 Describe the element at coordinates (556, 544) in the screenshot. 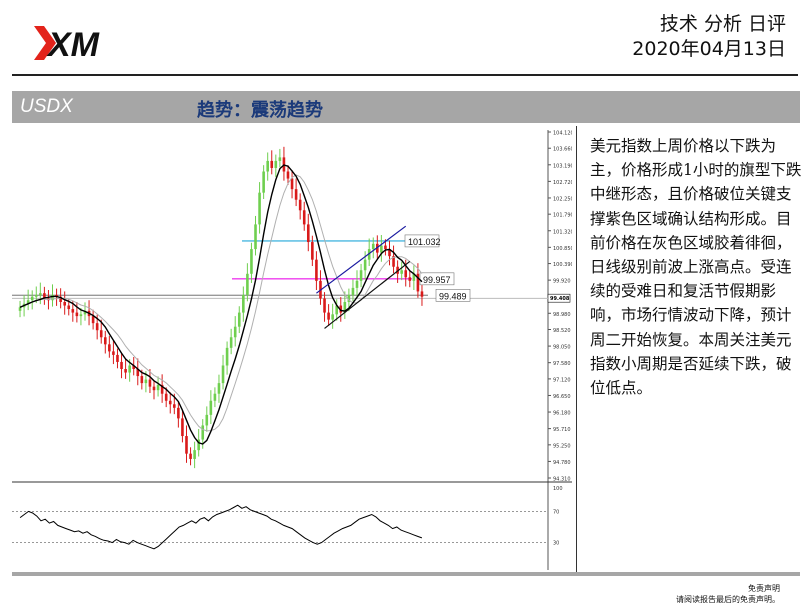

I see `osc-level-label: 30` at that location.